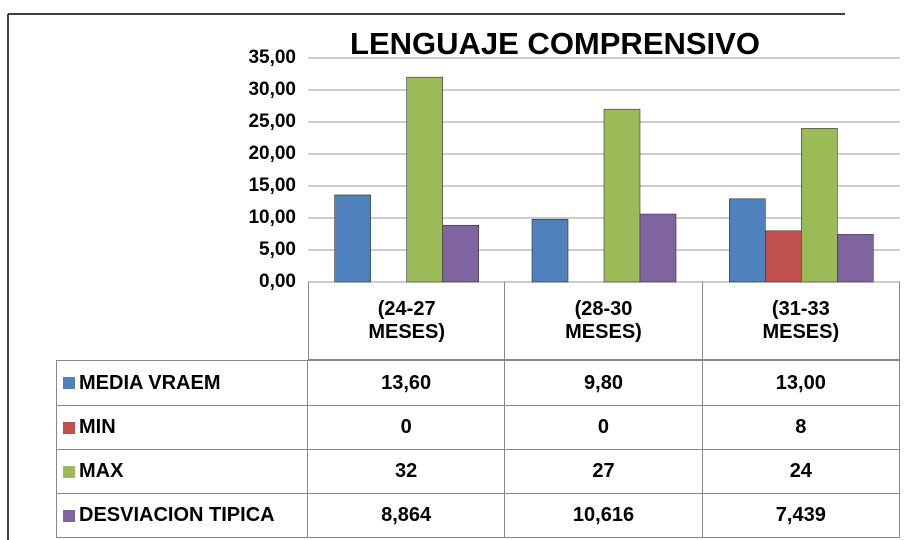  Describe the element at coordinates (604, 516) in the screenshot. I see `data-label: 10,616` at that location.